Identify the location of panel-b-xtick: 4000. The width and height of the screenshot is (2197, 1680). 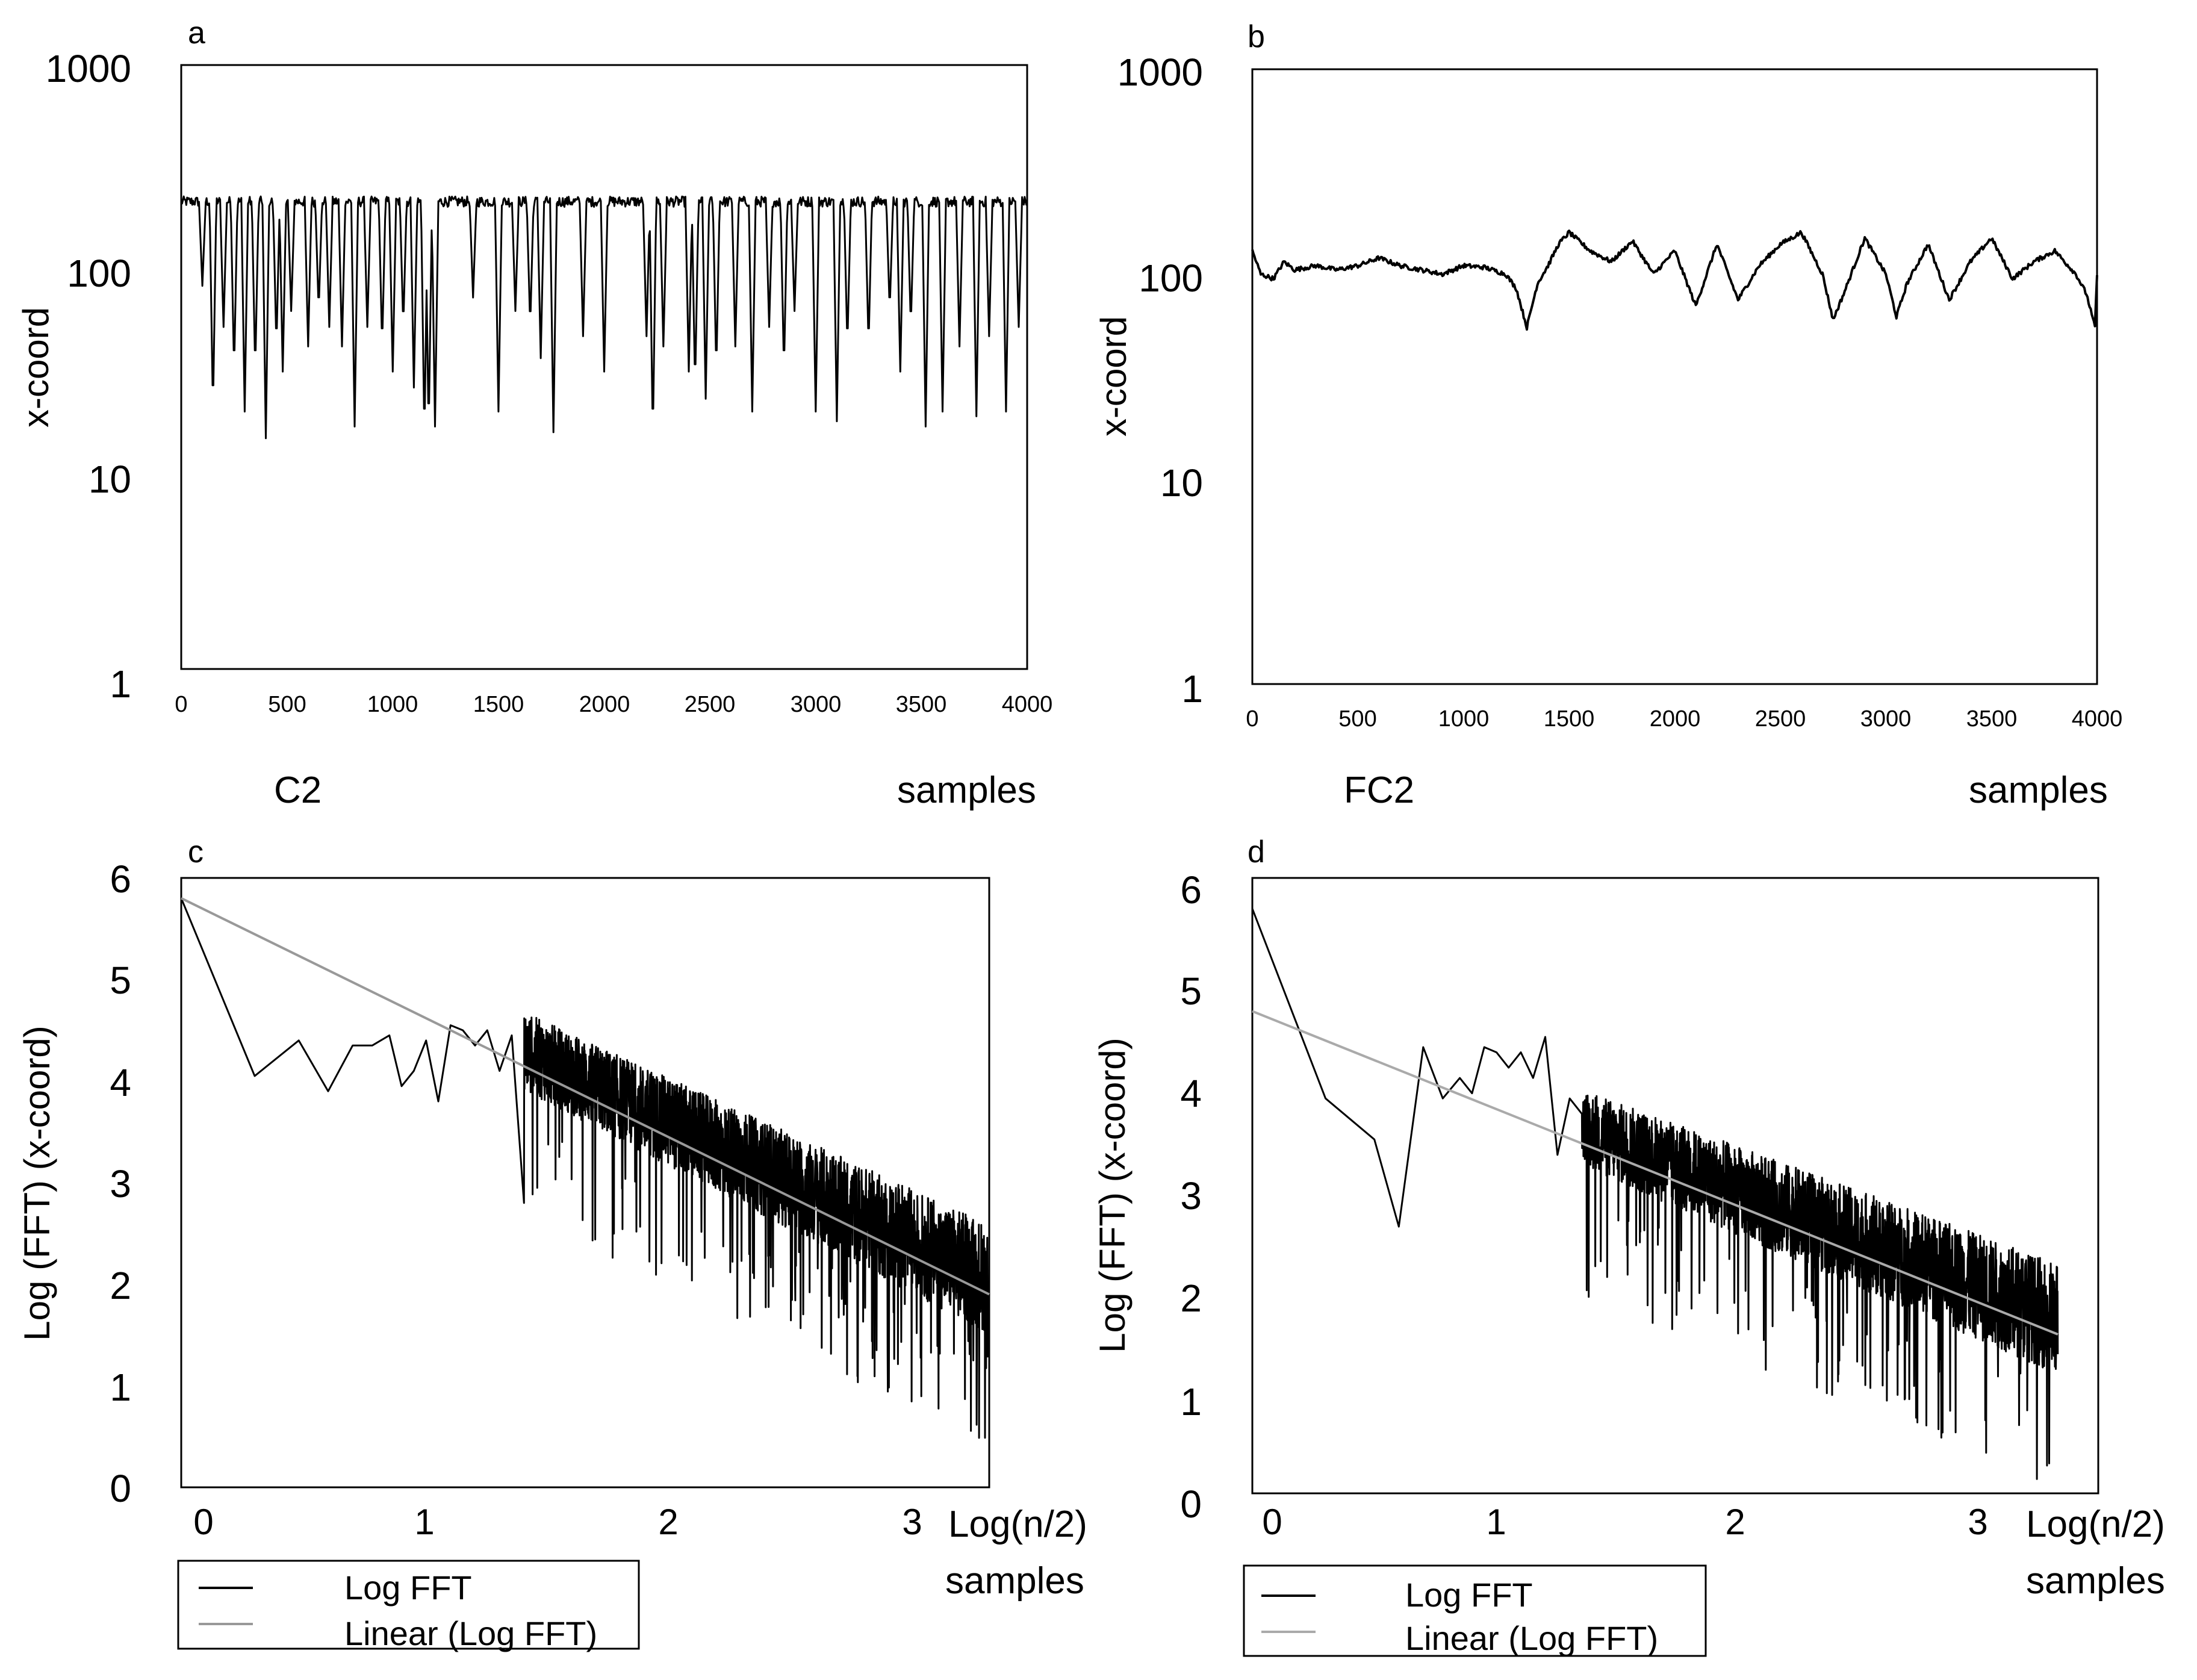
(2097, 719).